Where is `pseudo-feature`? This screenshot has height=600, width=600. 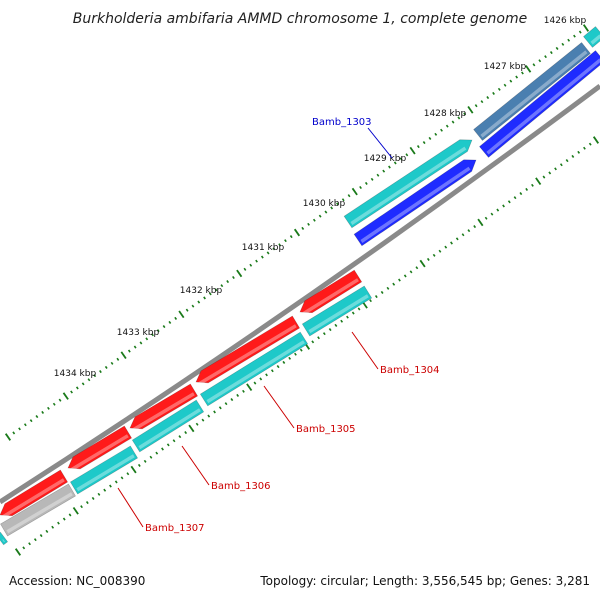
pseudo-feature is located at coordinates (38, 510).